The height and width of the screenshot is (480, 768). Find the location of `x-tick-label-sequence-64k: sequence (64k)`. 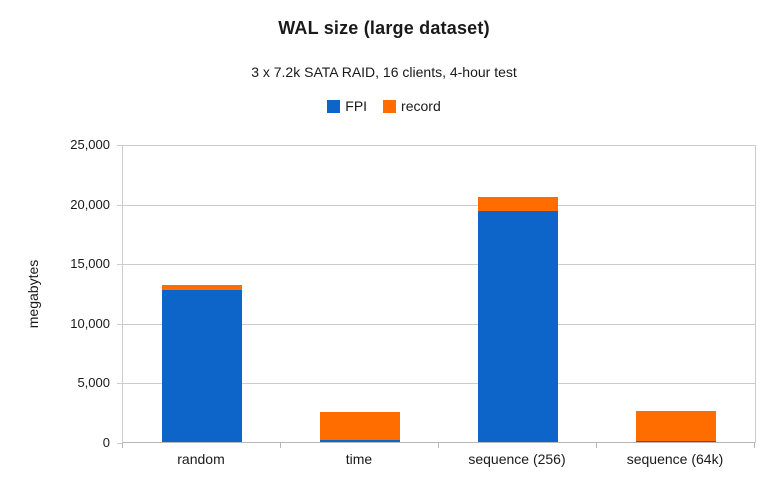

x-tick-label-sequence-64k: sequence (64k) is located at coordinates (675, 459).